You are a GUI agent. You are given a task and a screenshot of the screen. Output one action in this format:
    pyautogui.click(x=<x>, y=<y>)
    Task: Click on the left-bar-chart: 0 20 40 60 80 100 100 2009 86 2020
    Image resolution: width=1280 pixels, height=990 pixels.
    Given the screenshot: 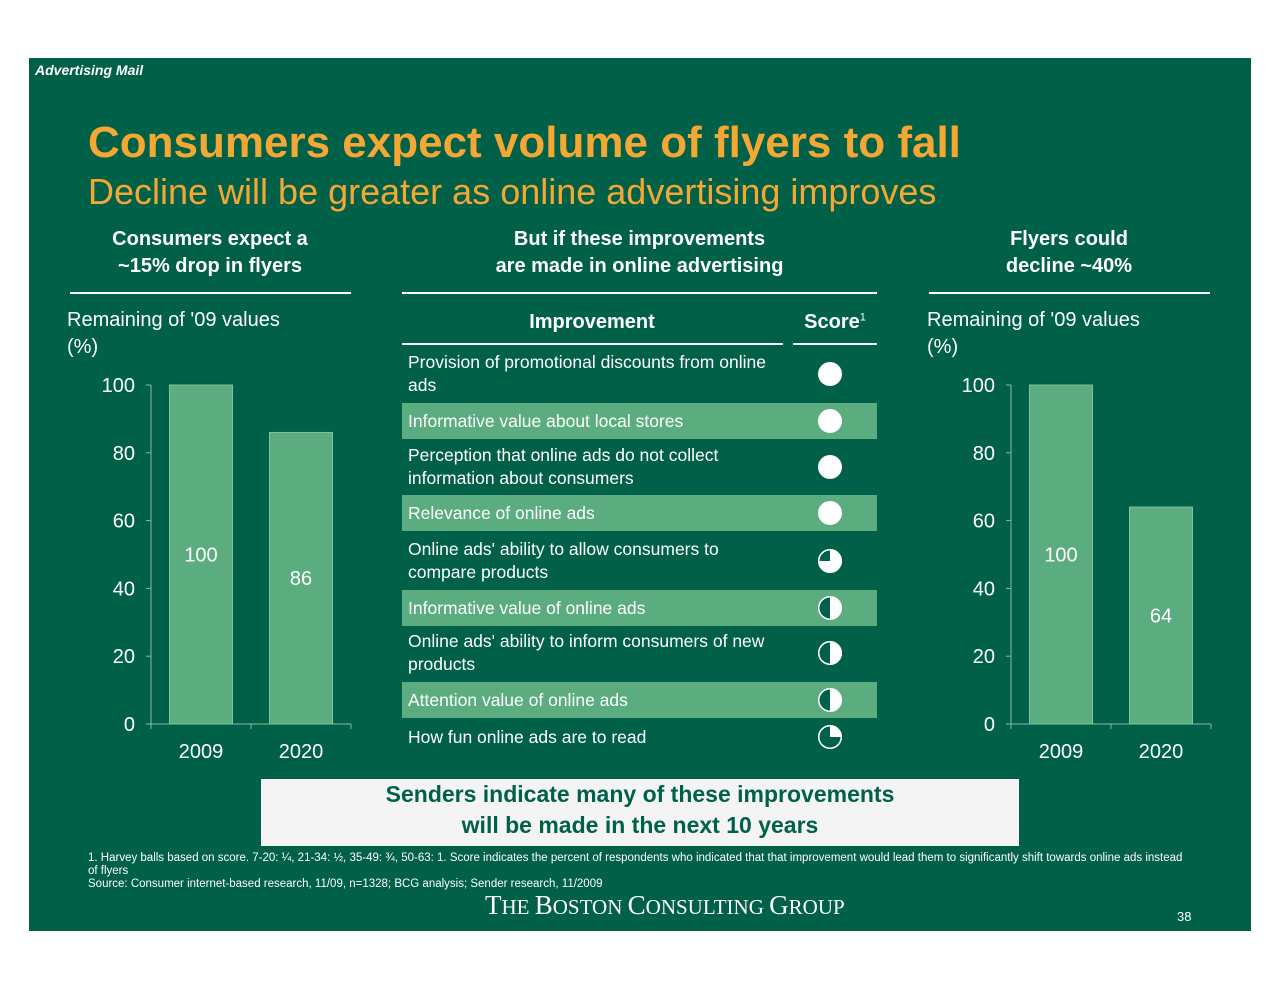 What is the action you would take?
    pyautogui.click(x=227, y=569)
    